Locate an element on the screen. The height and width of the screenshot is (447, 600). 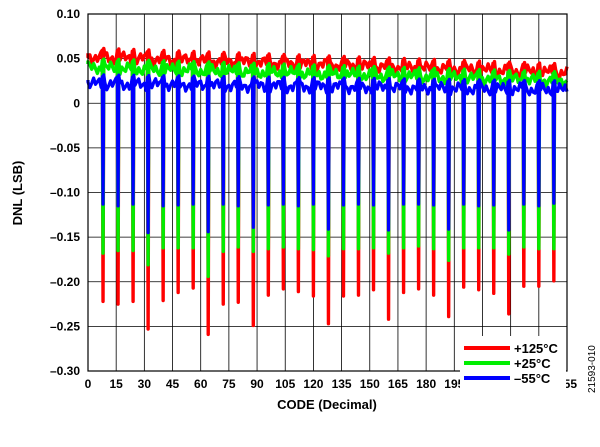
x-tick-label: 60 is located at coordinates (201, 384).